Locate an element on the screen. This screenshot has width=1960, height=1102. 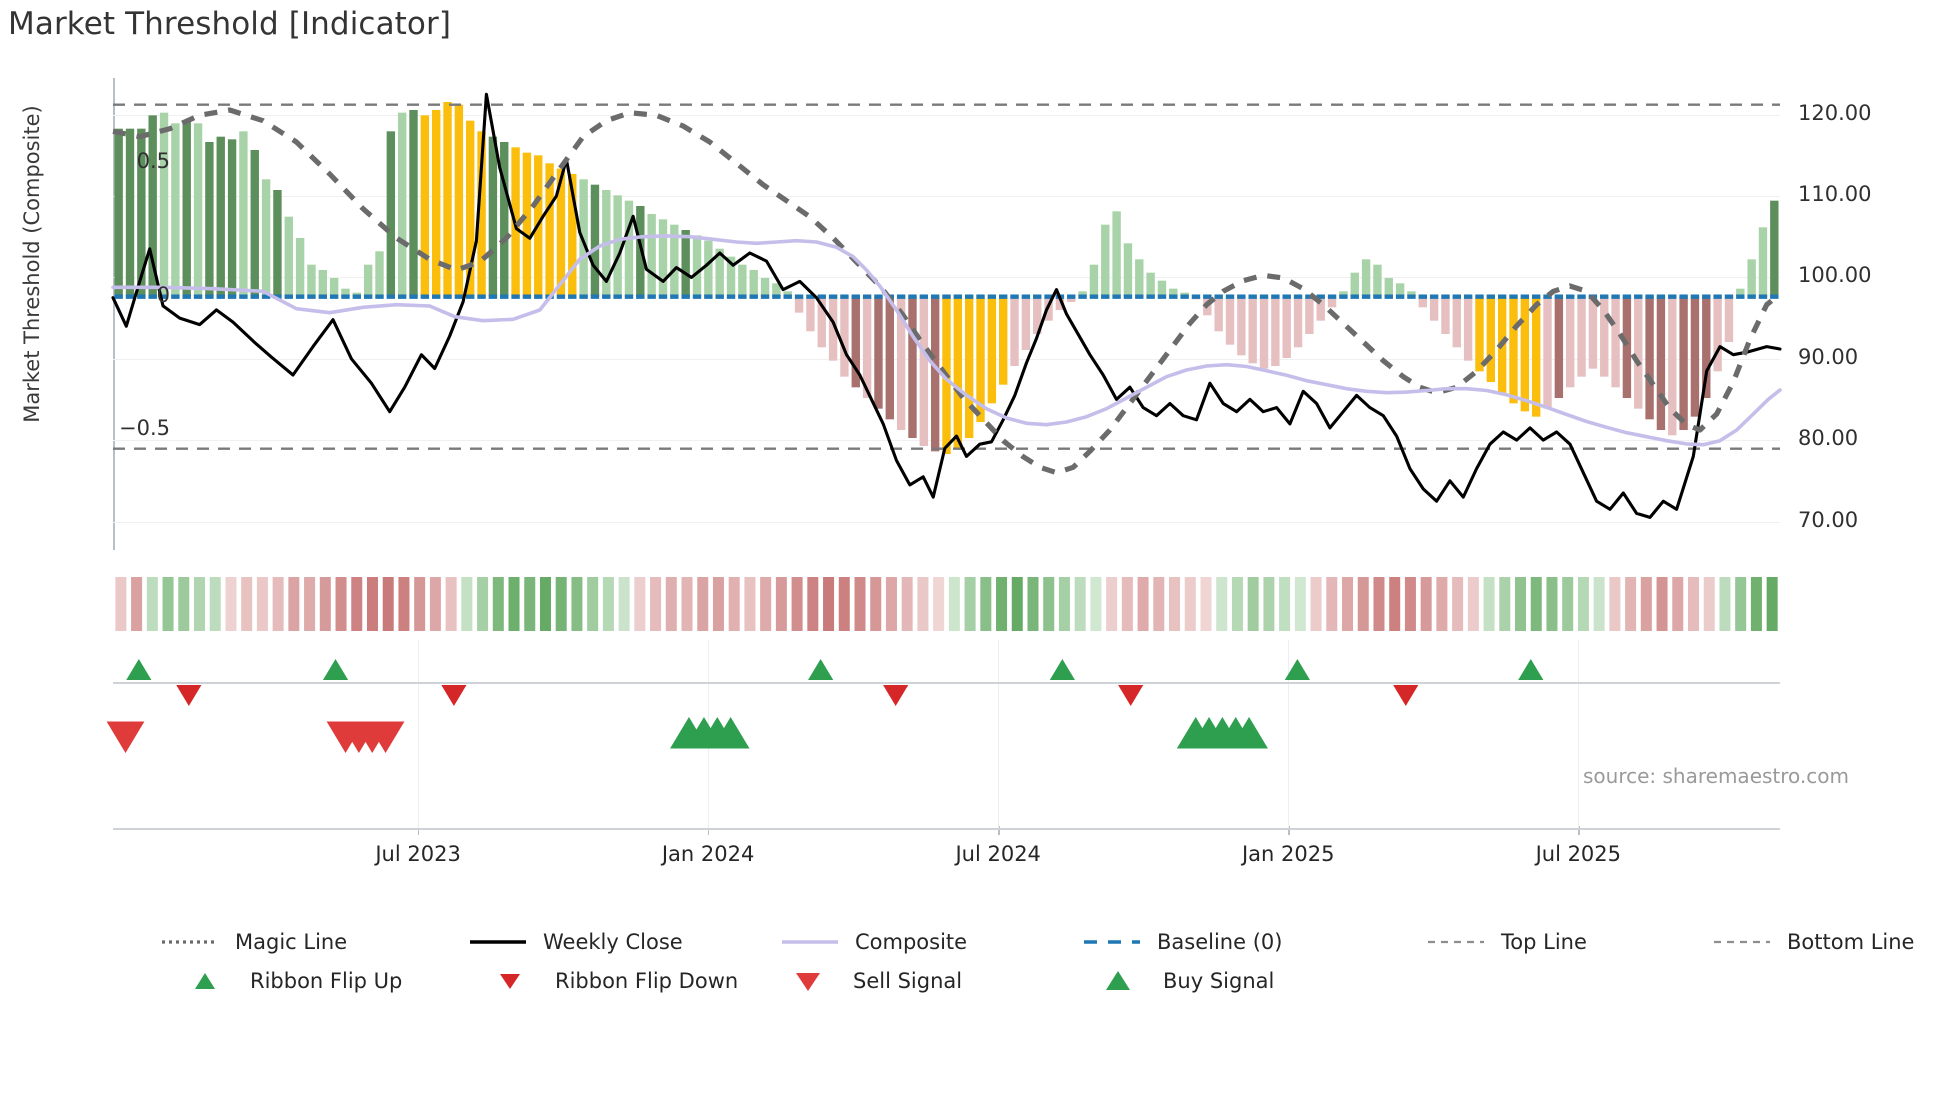
x-tick-label: Jul 2024 is located at coordinates (998, 854).